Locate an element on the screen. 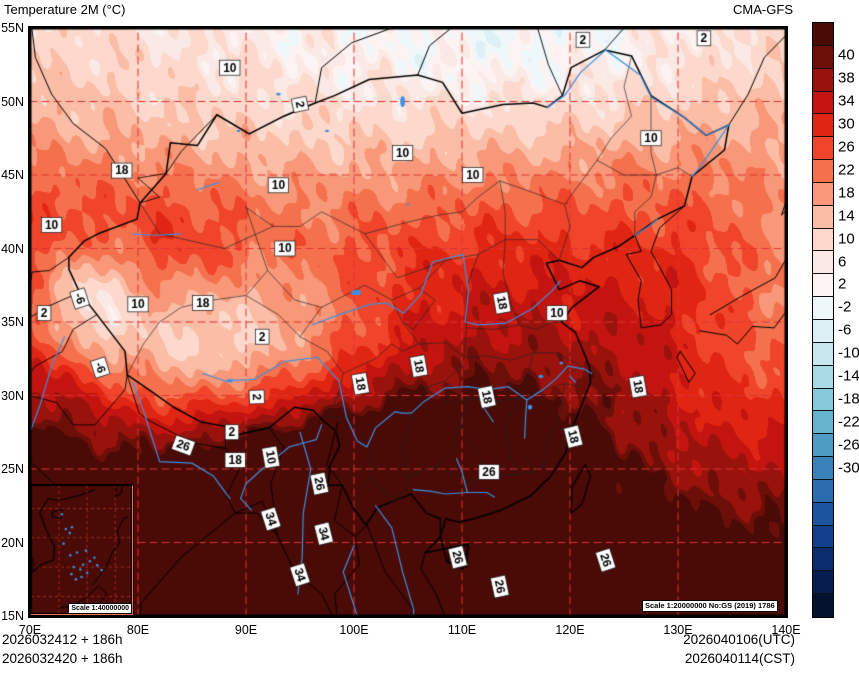  colorbar-tick-label: 10 is located at coordinates (846, 239).